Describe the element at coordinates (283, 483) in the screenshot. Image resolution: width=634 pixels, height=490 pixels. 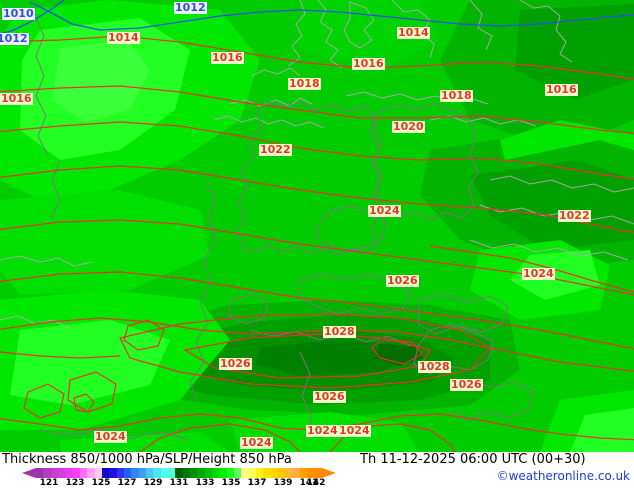
I see `colorbar-tick-139: 139` at that location.